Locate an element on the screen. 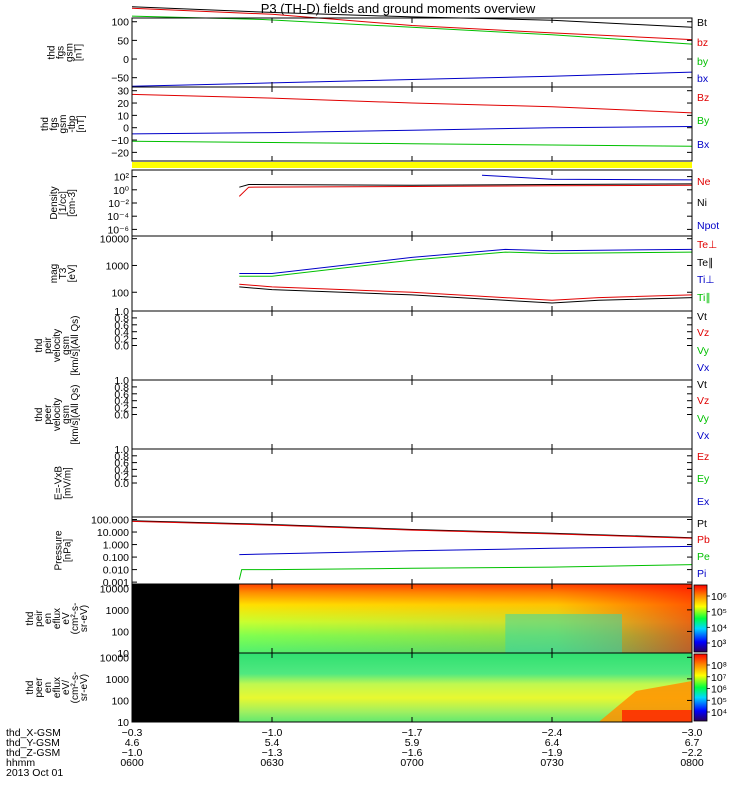 Image resolution: width=750 pixels, height=800 pixels. series-line-Ti⊥ is located at coordinates (466, 261).